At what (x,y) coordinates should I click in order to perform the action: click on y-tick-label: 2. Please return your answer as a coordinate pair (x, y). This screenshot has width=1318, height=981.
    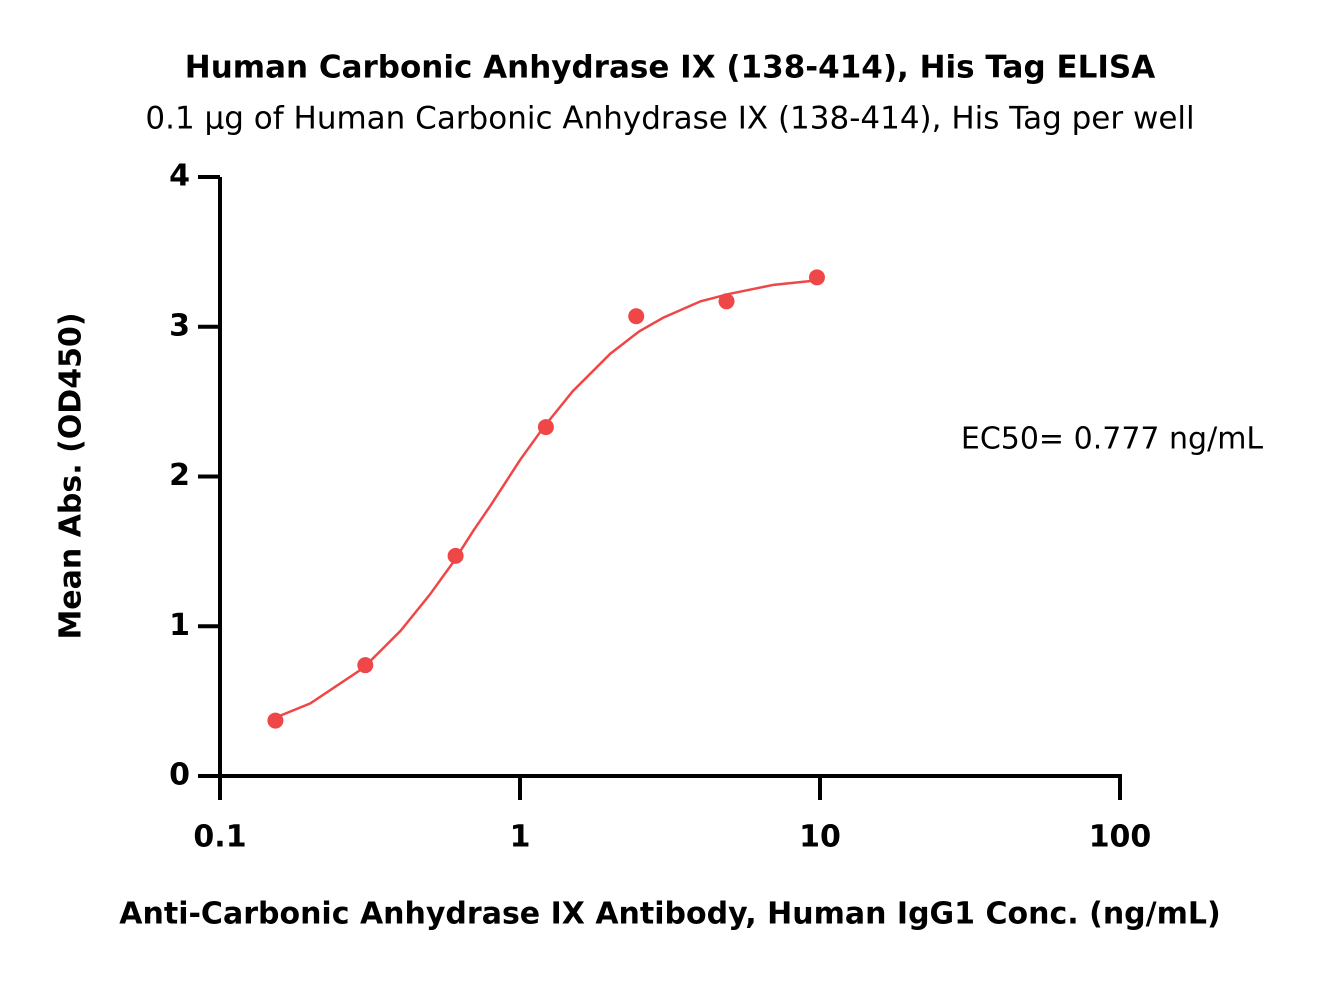
    Looking at the image, I should click on (179, 475).